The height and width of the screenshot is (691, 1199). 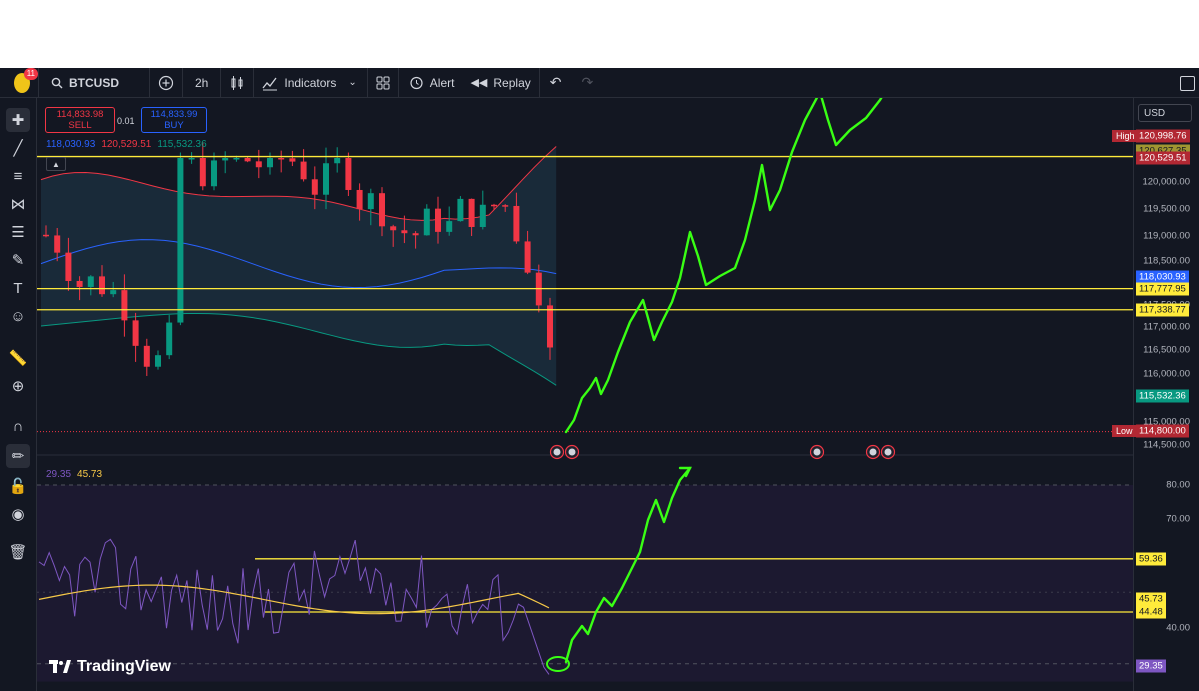 I want to click on symbol-search: BTCUSD, so click(x=94, y=82).